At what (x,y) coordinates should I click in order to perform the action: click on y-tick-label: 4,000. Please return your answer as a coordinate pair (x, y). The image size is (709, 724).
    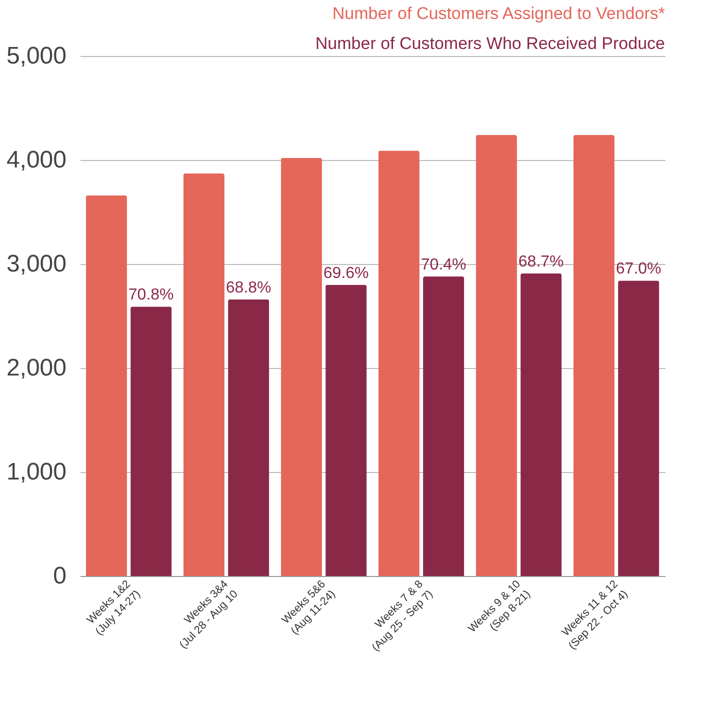
    Looking at the image, I should click on (36, 160).